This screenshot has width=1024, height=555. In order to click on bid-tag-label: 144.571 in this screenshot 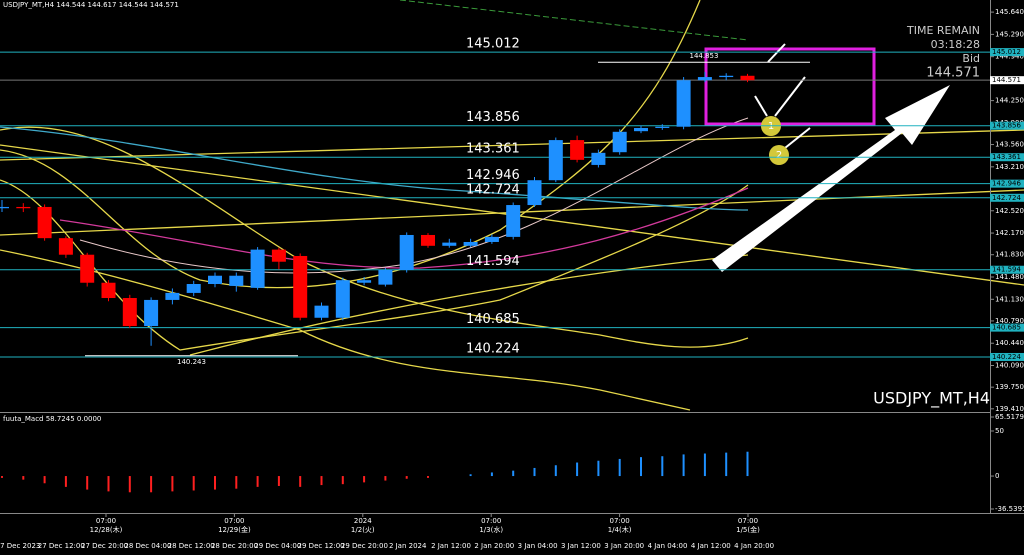, I will do `click(1006, 80)`.